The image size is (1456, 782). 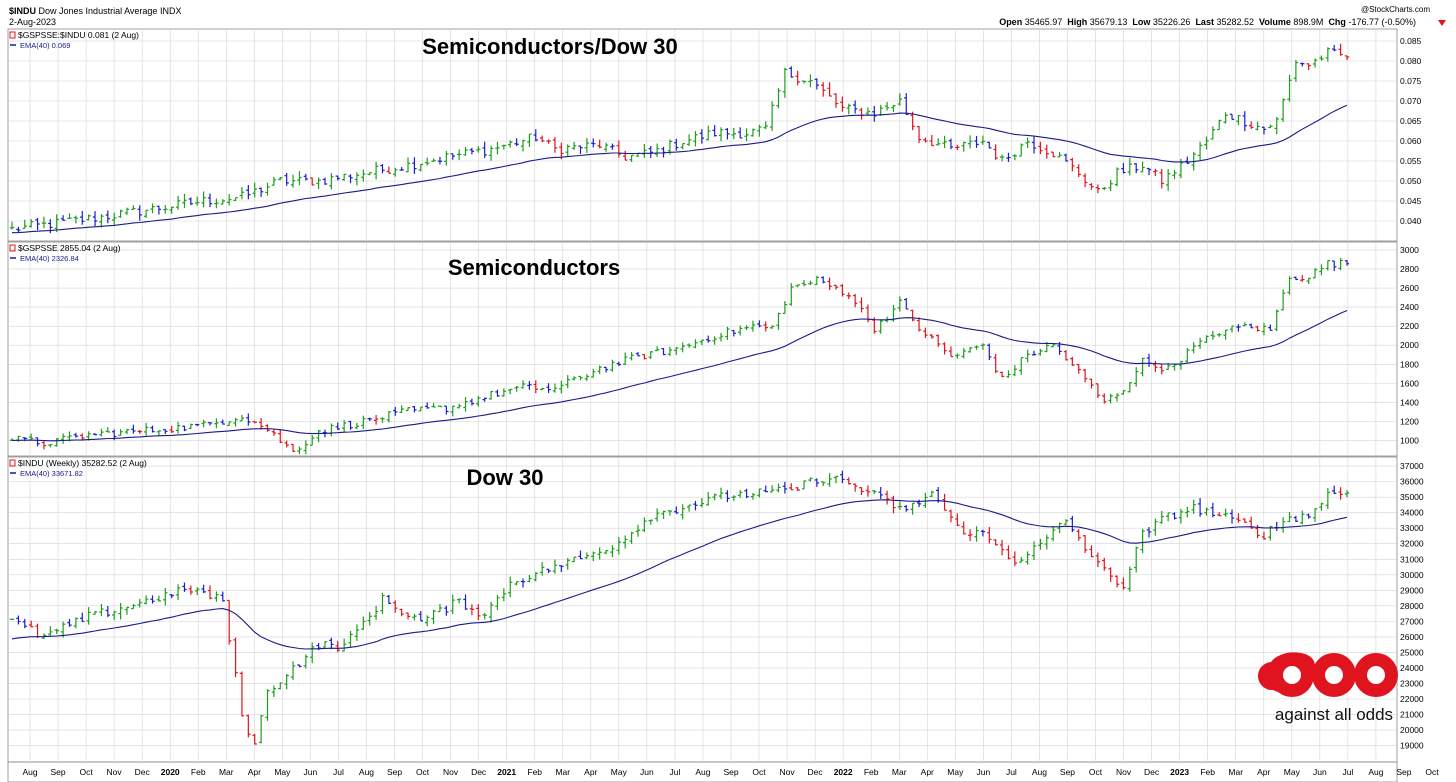 I want to click on x-tick-label: Sep, so click(x=57, y=772).